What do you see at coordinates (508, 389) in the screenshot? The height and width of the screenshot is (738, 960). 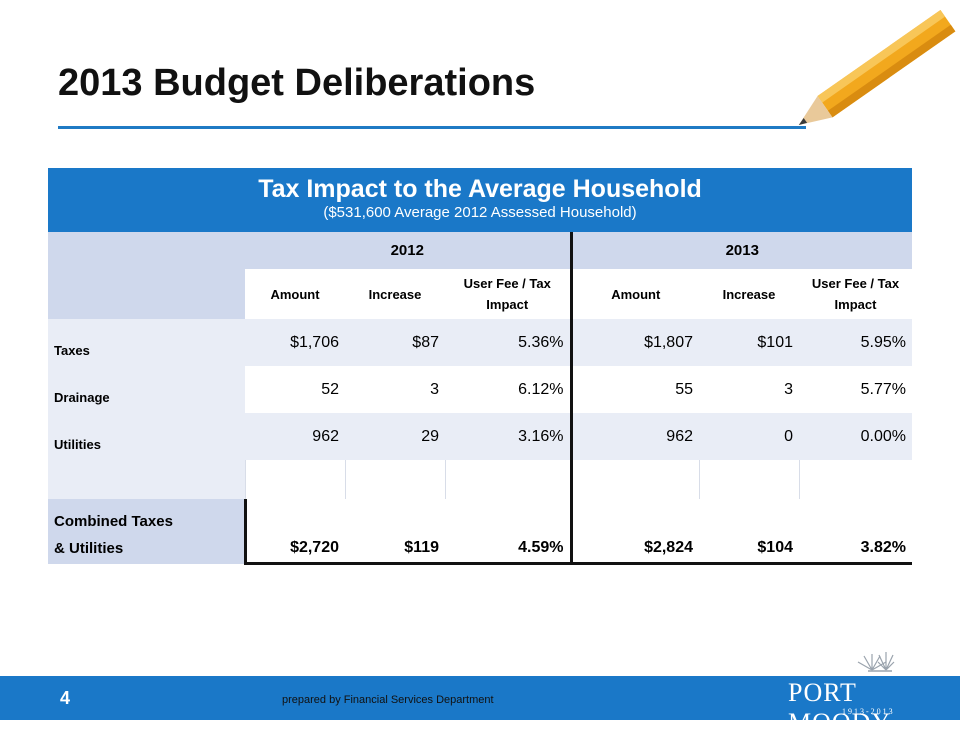 I see `table-cell: 6.12%` at bounding box center [508, 389].